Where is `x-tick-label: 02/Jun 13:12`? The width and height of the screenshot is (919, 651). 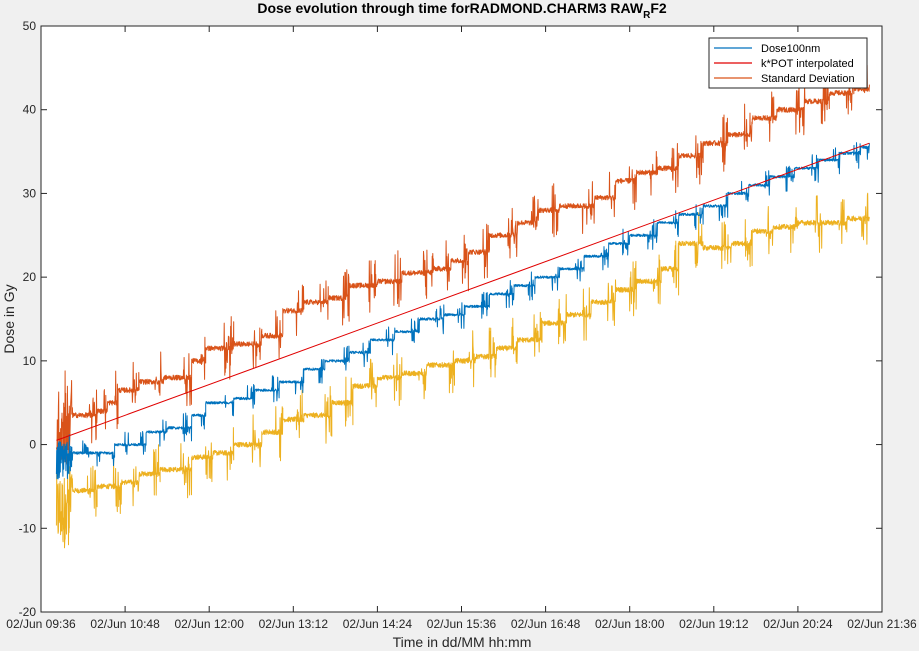 x-tick-label: 02/Jun 13:12 is located at coordinates (294, 624).